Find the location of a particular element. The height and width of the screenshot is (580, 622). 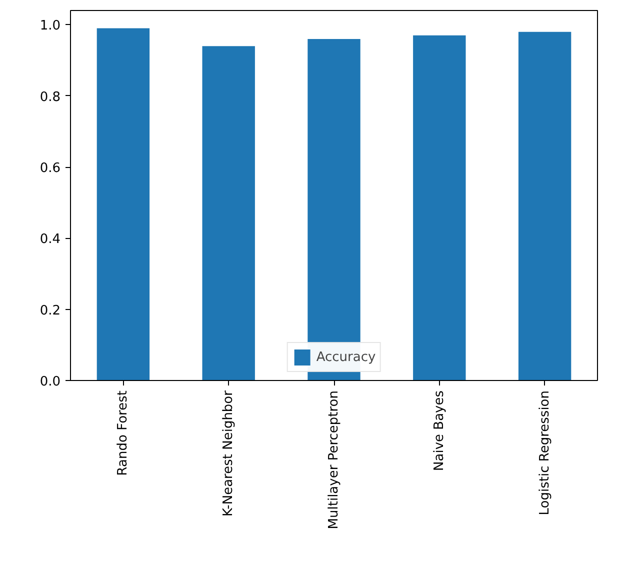

legend-label: Accuracy is located at coordinates (346, 357).